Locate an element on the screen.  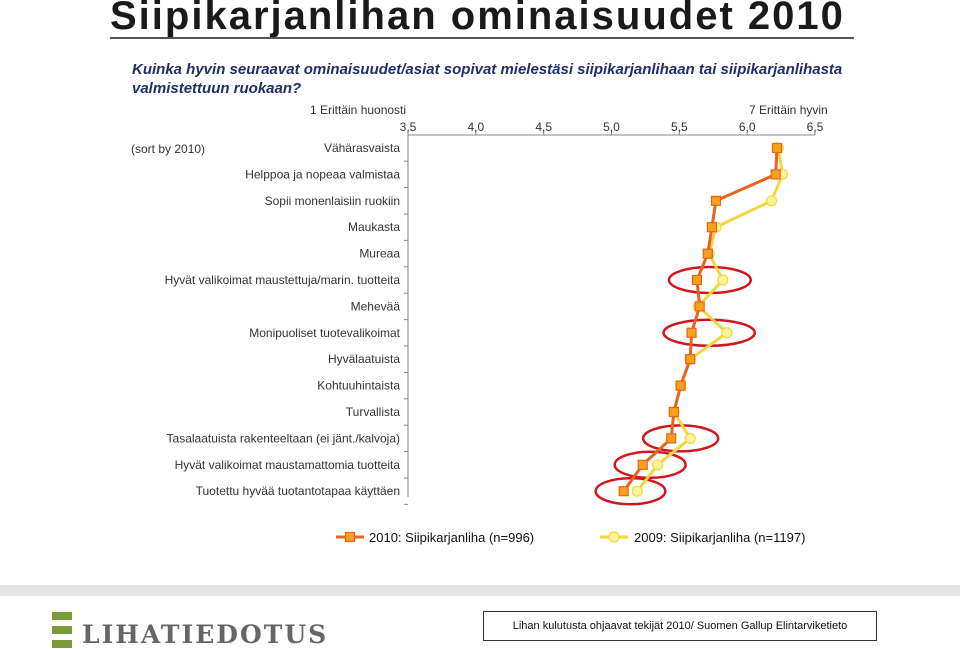
category-label: Monipuoliset tuotevalikoimat is located at coordinates (324, 333).